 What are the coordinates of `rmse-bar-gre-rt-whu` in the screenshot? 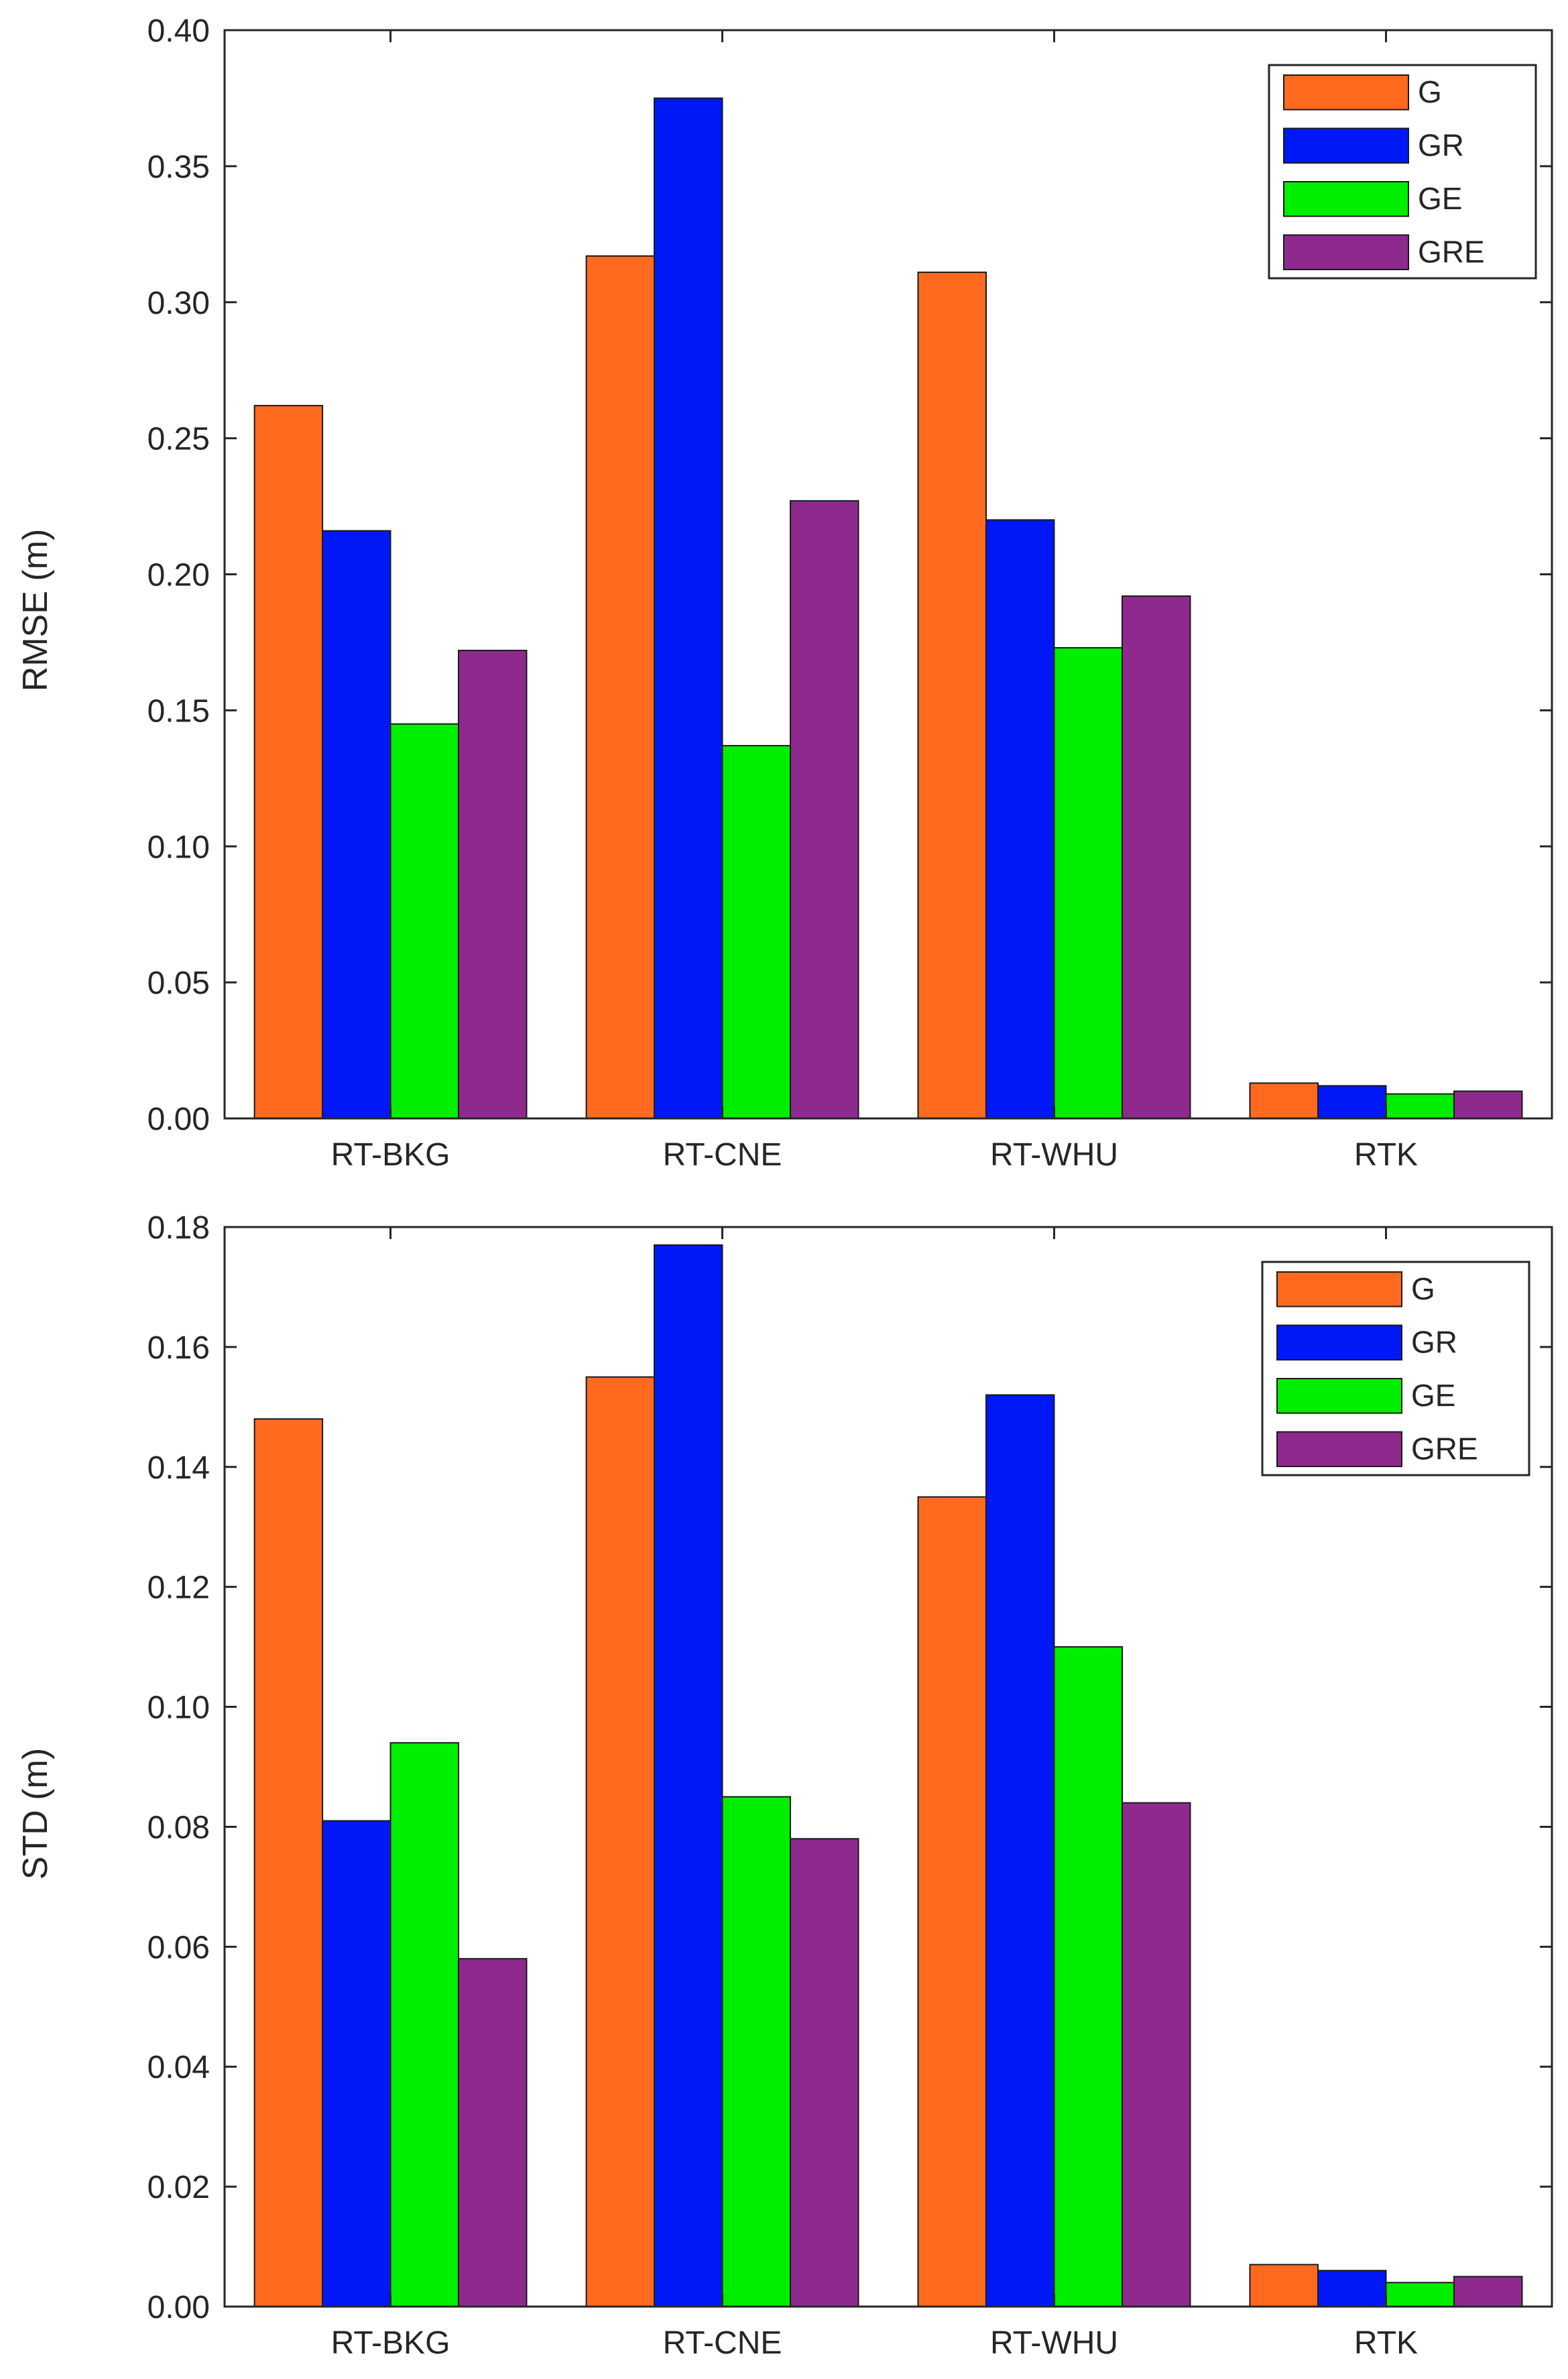 It's located at (1156, 857).